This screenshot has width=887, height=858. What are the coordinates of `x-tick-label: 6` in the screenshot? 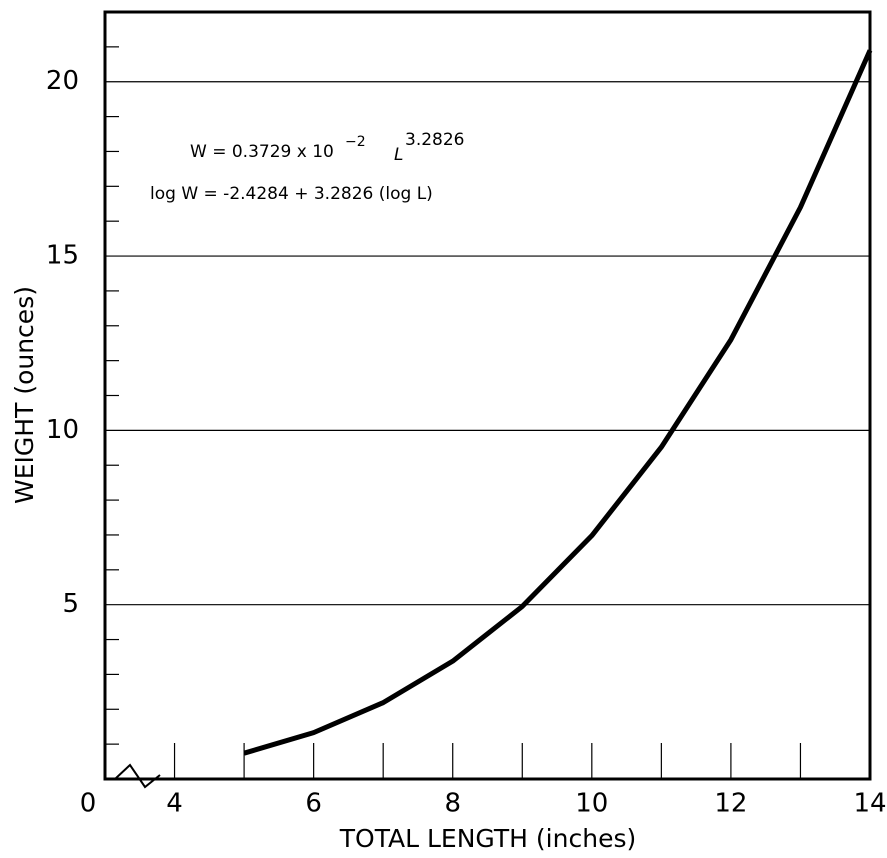 It's located at (313, 804).